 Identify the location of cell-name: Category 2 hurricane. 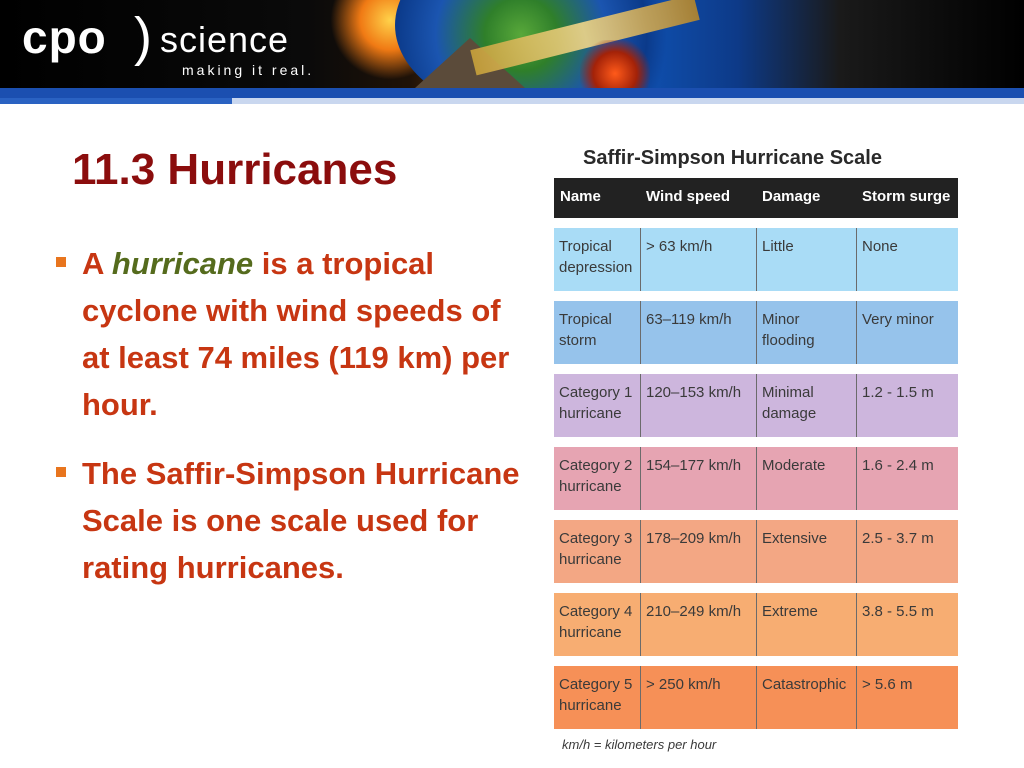
(596, 476).